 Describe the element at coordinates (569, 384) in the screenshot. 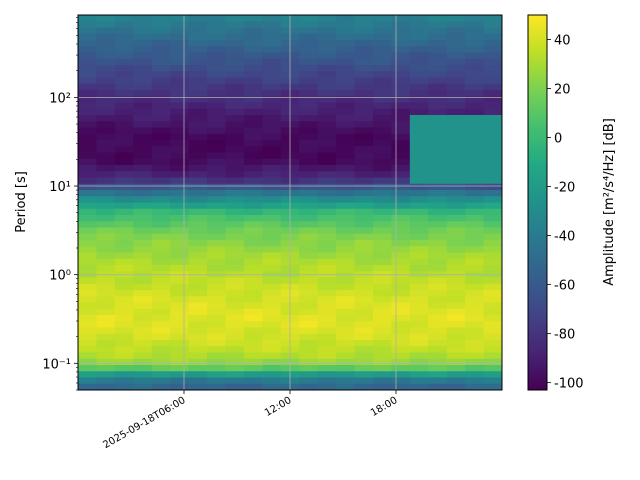

I see `colorbar-tick-label: -100` at that location.